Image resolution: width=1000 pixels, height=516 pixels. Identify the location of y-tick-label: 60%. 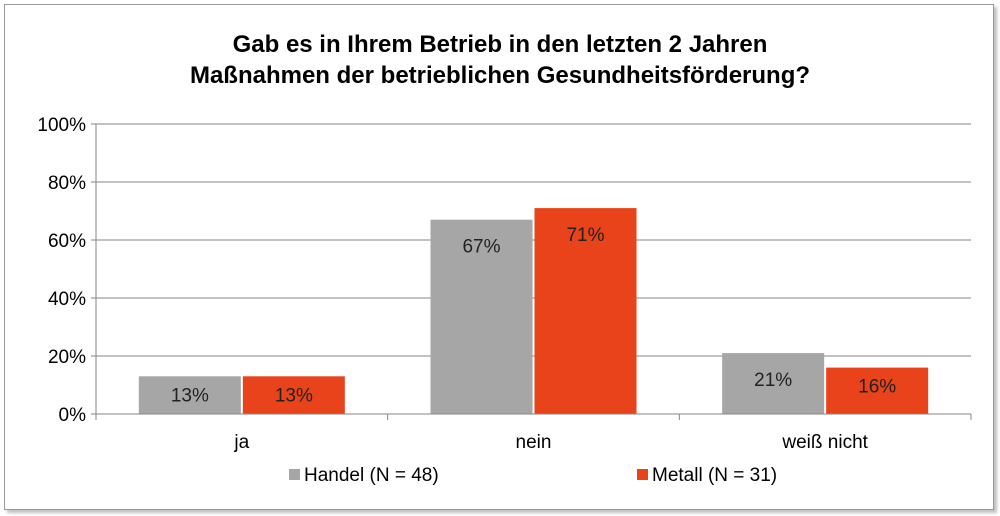
(67, 241).